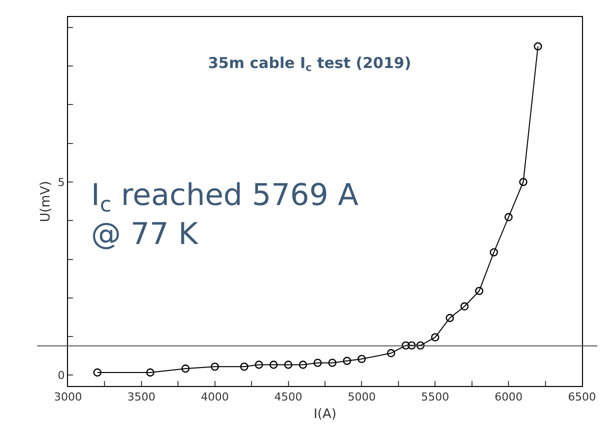  I want to click on y-tick-label: 0, so click(61, 375).